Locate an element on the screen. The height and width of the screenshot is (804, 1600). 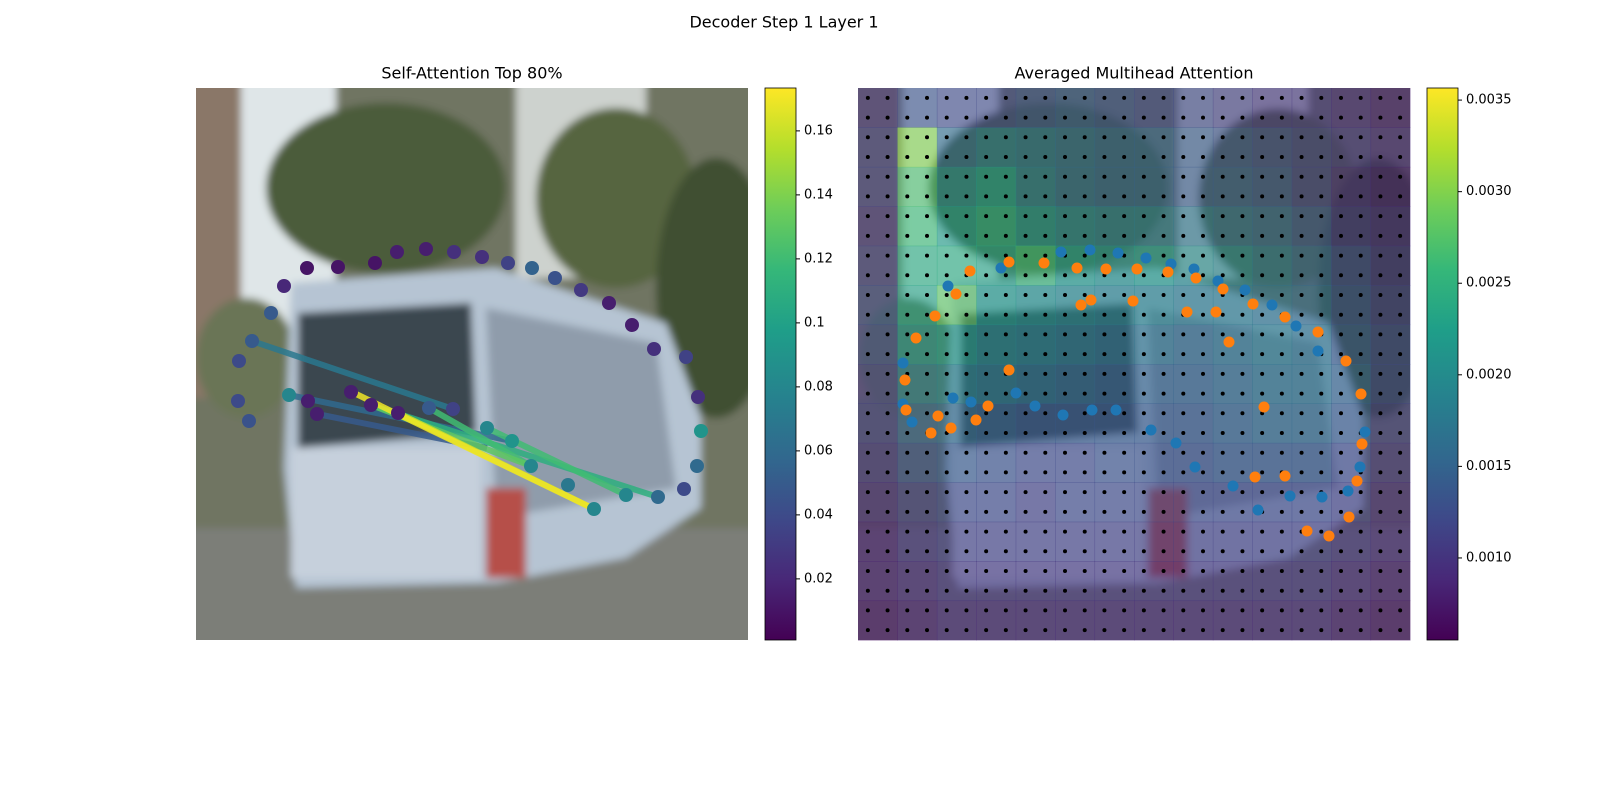
colorbar-tick-label: 0.02 is located at coordinates (818, 578).